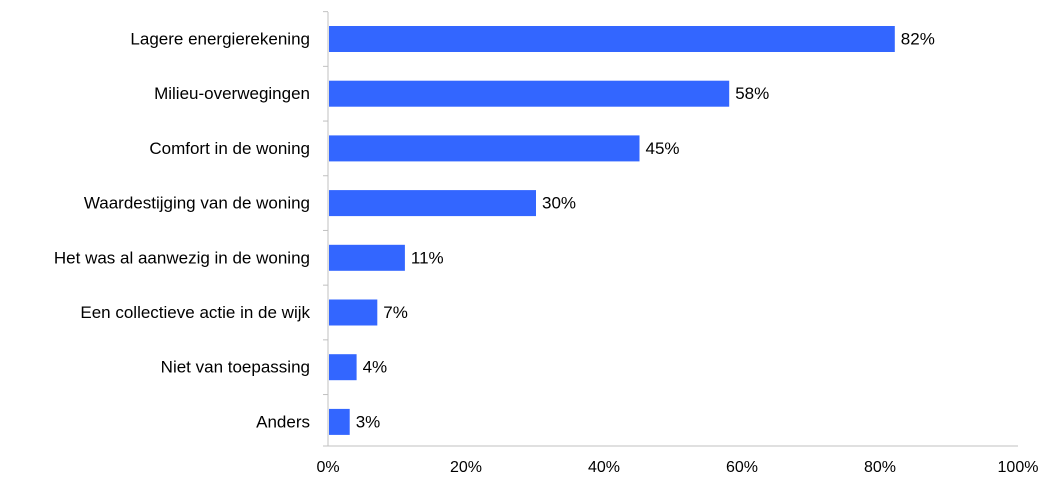 Image resolution: width=1043 pixels, height=479 pixels. Describe the element at coordinates (182, 257) in the screenshot. I see `category-label: Het was al aanwezig in de woning` at that location.